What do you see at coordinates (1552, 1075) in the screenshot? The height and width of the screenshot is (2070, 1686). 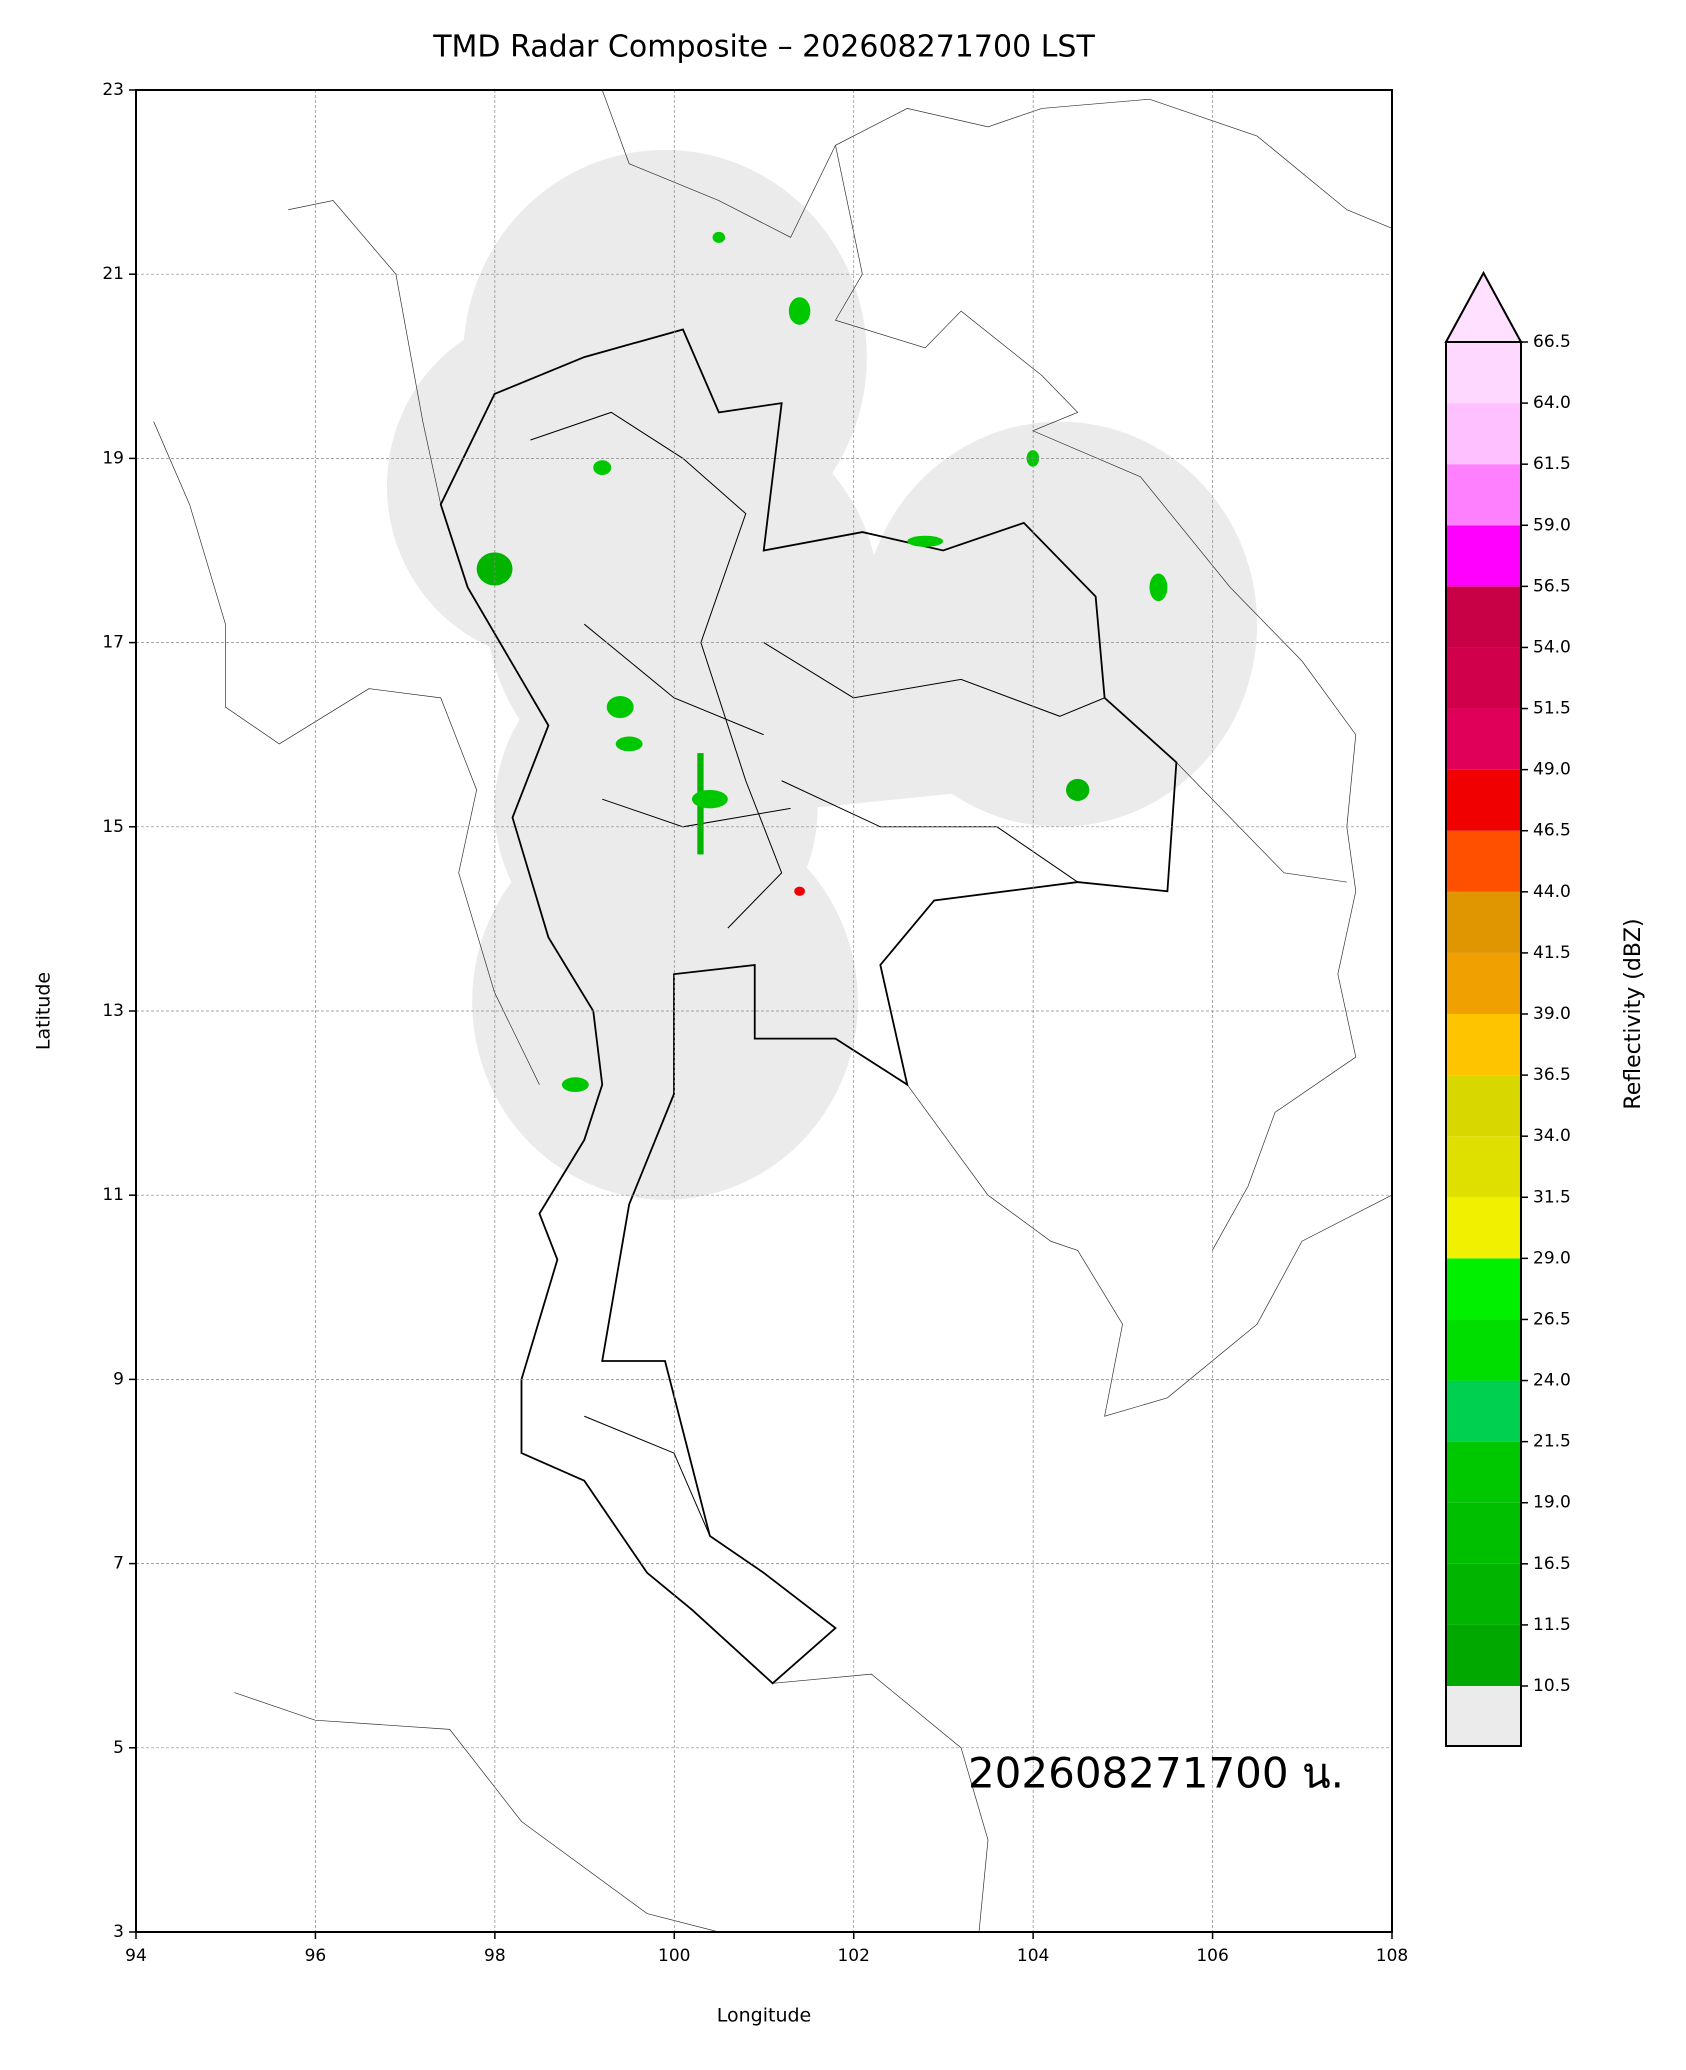 I see `colorbar-tick-label: 36.5` at bounding box center [1552, 1075].